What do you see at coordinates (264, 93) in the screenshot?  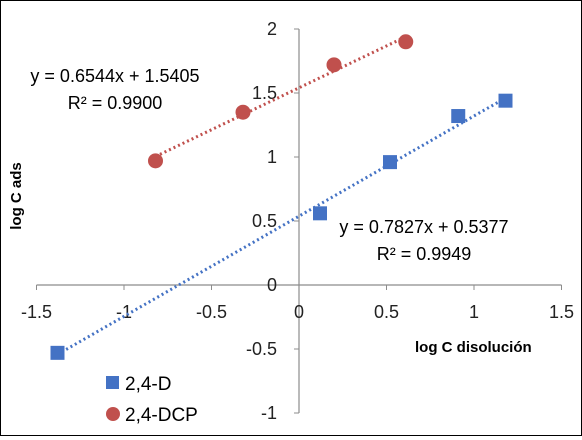 I see `y-tick-label: 1.5` at bounding box center [264, 93].